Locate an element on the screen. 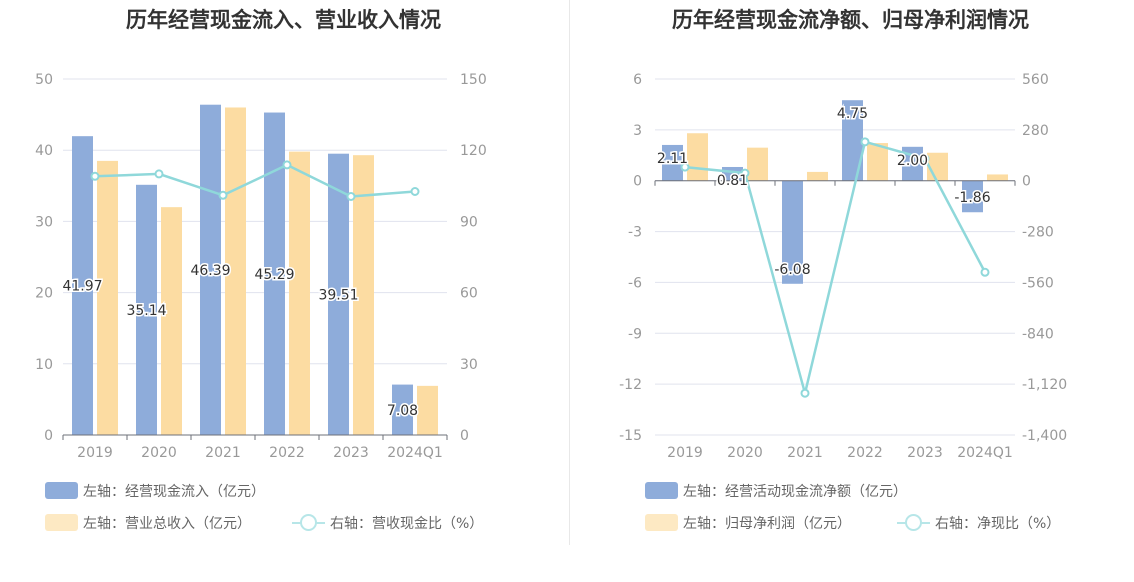 The image size is (1134, 582). left-axis-tick-label: 10 is located at coordinates (44, 365).